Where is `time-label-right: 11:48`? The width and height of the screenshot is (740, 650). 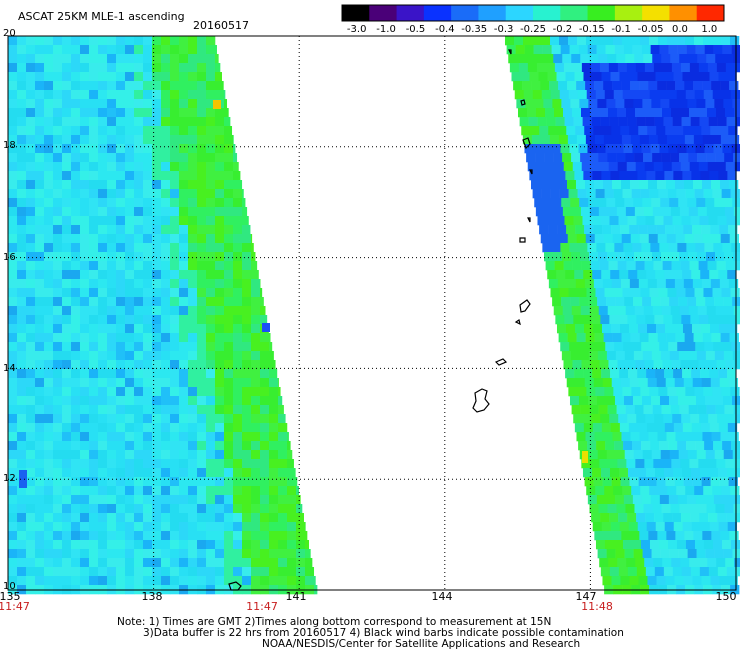 time-label-right: 11:48 is located at coordinates (597, 606).